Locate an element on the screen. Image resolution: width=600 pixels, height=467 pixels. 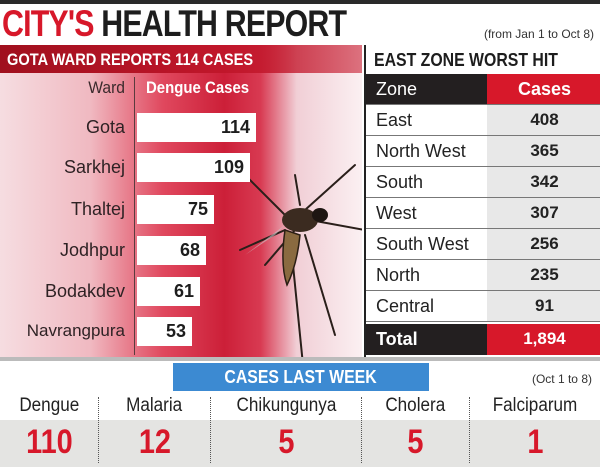
weekly-banner: CASES LAST WEEK is located at coordinates (301, 377).